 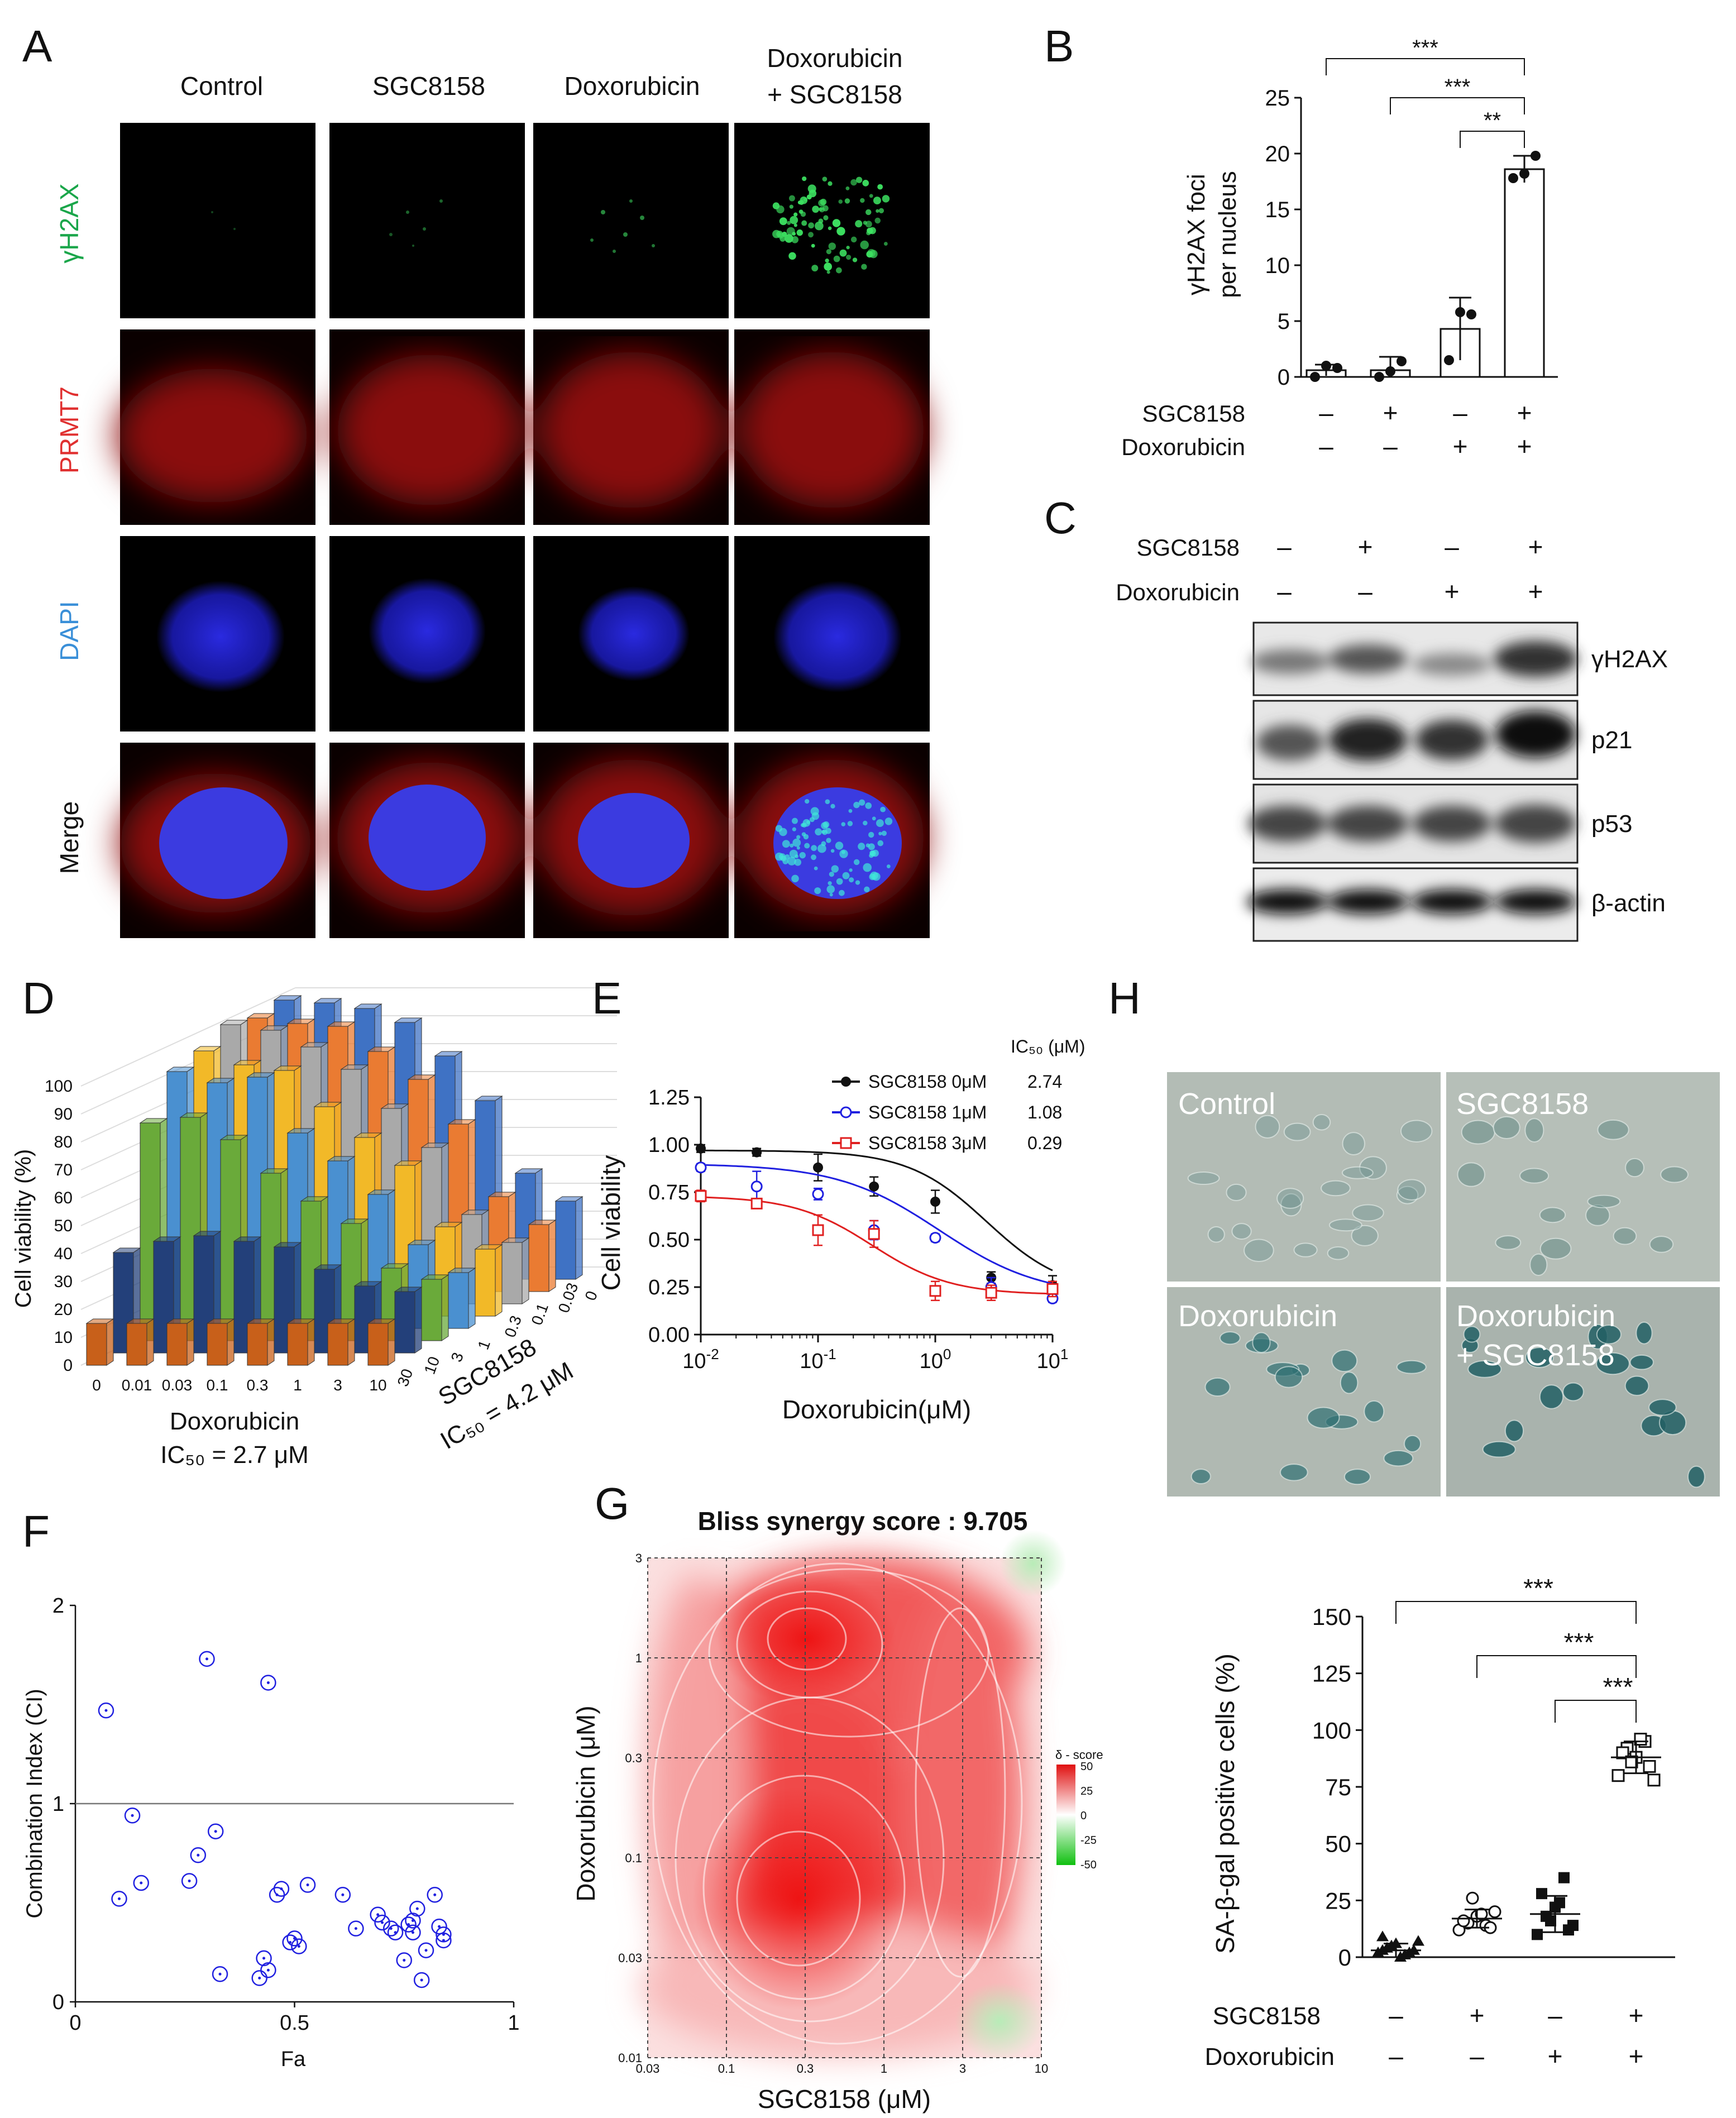 What do you see at coordinates (1493, 1772) in the screenshot?
I see `chart-h: 0 25 50 75 100 125 150 *** *** ***` at bounding box center [1493, 1772].